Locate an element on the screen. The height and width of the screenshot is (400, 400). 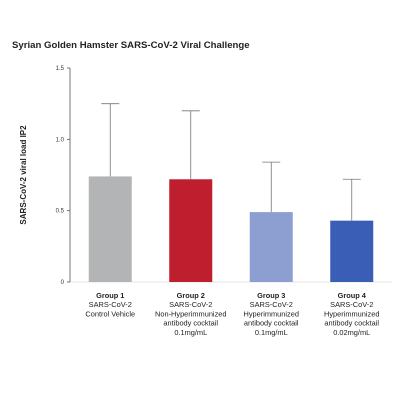
y-axis-label: SARS-CoV-2 viral load IP2 is located at coordinates (23, 175).